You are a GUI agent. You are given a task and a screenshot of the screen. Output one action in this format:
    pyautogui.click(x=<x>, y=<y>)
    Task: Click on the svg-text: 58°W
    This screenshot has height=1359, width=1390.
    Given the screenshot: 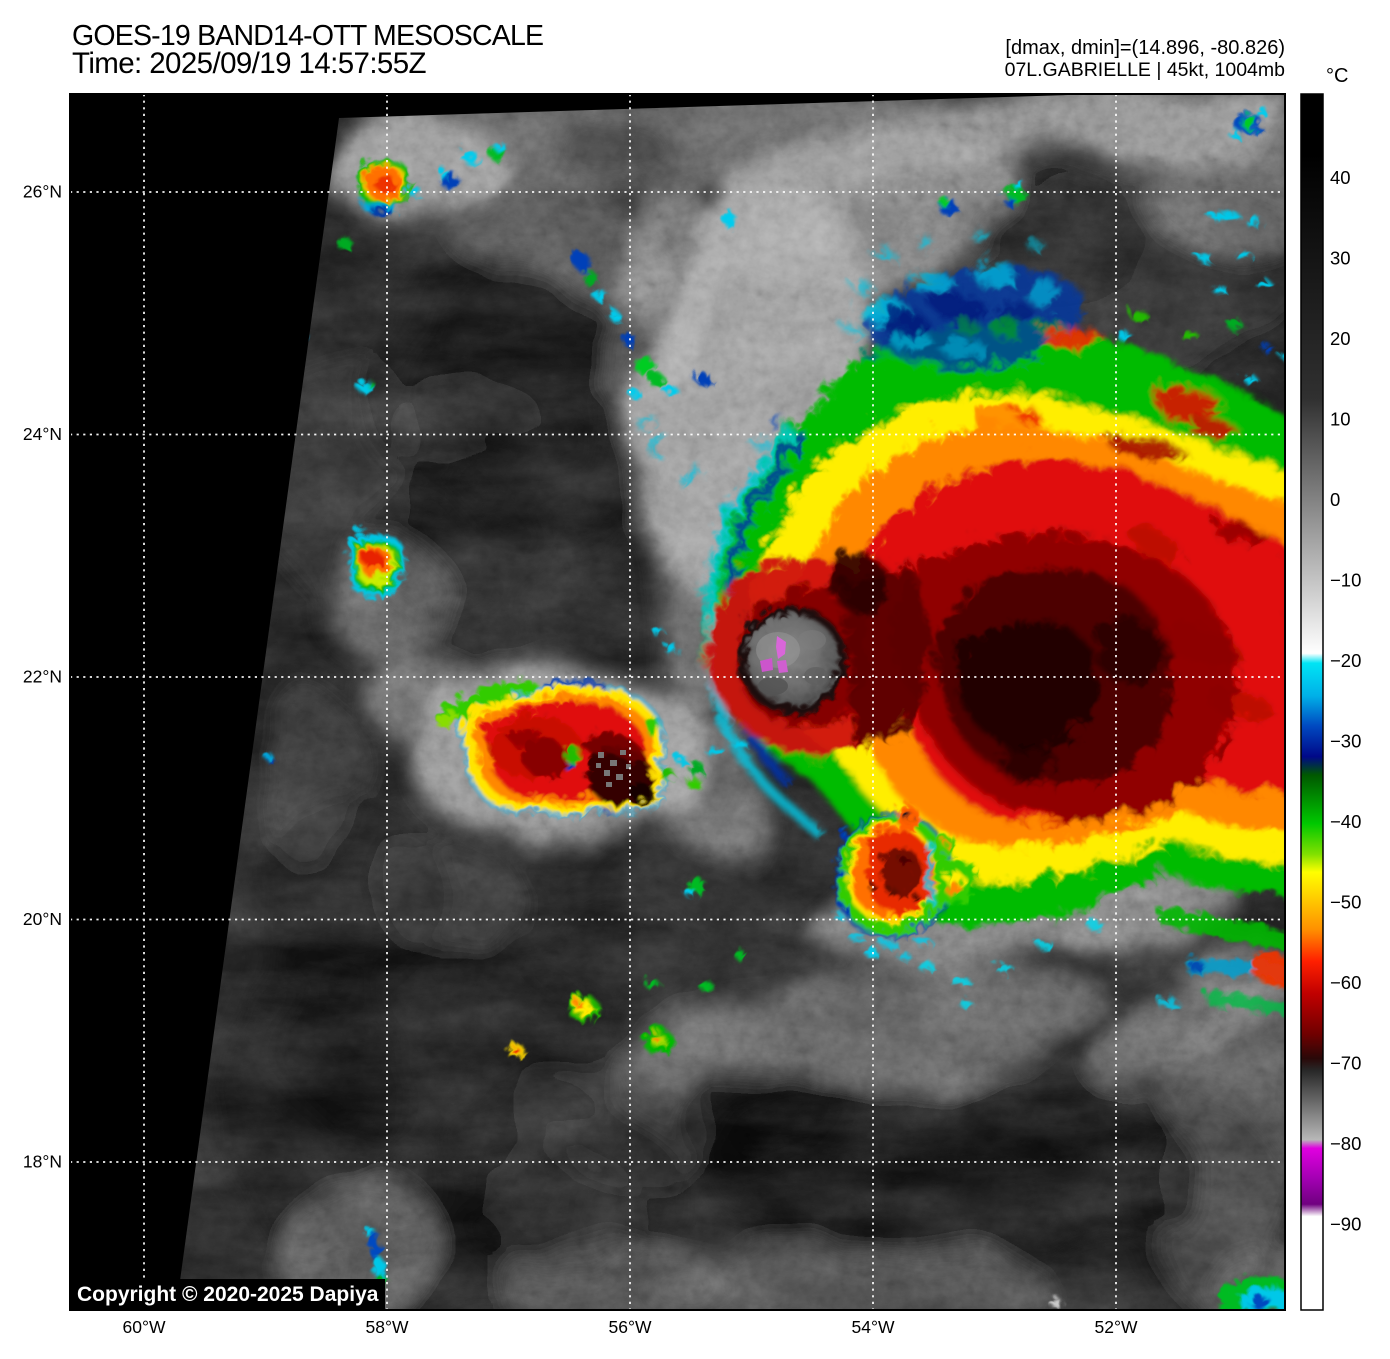 What is the action you would take?
    pyautogui.click(x=387, y=1327)
    